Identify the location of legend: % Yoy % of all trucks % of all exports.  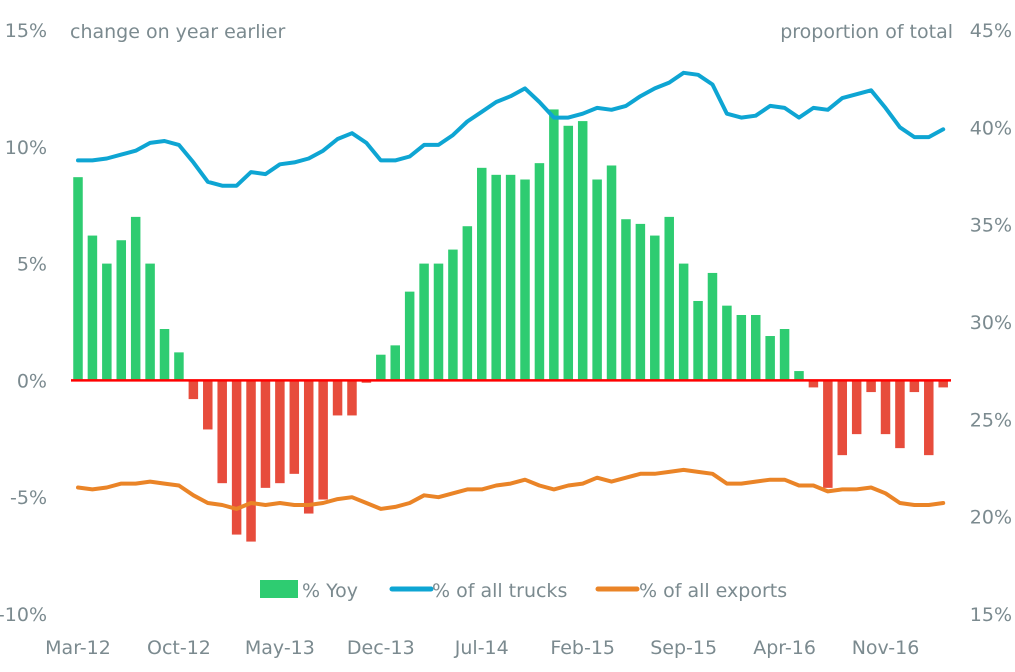
(523, 591).